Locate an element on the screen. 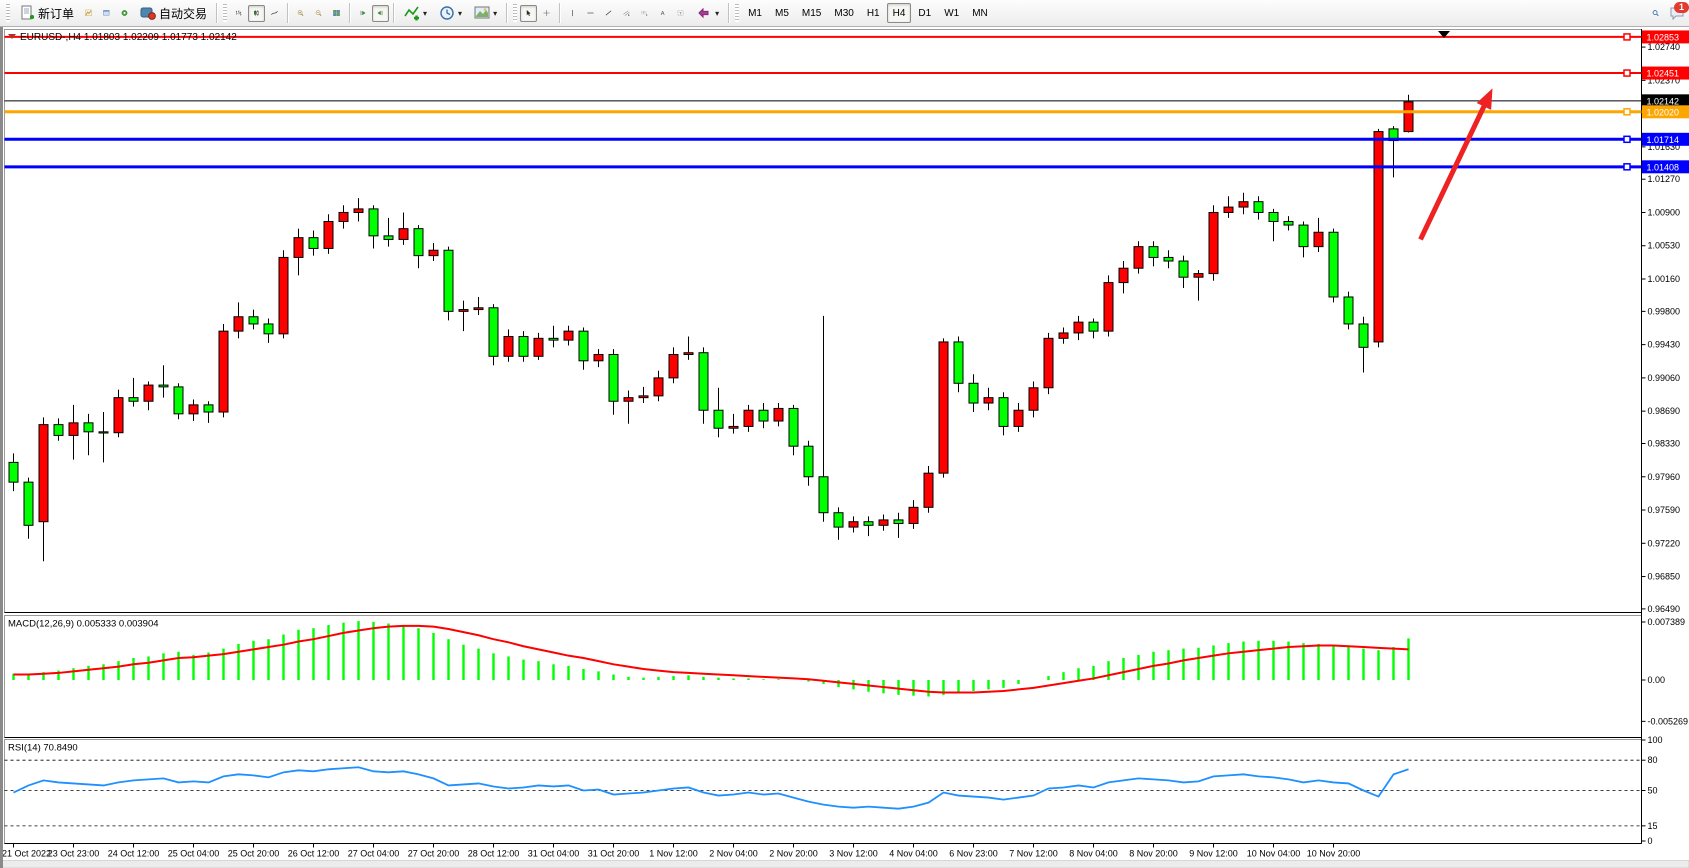 The image size is (1689, 868). price-label: 0.99060 is located at coordinates (1664, 378).